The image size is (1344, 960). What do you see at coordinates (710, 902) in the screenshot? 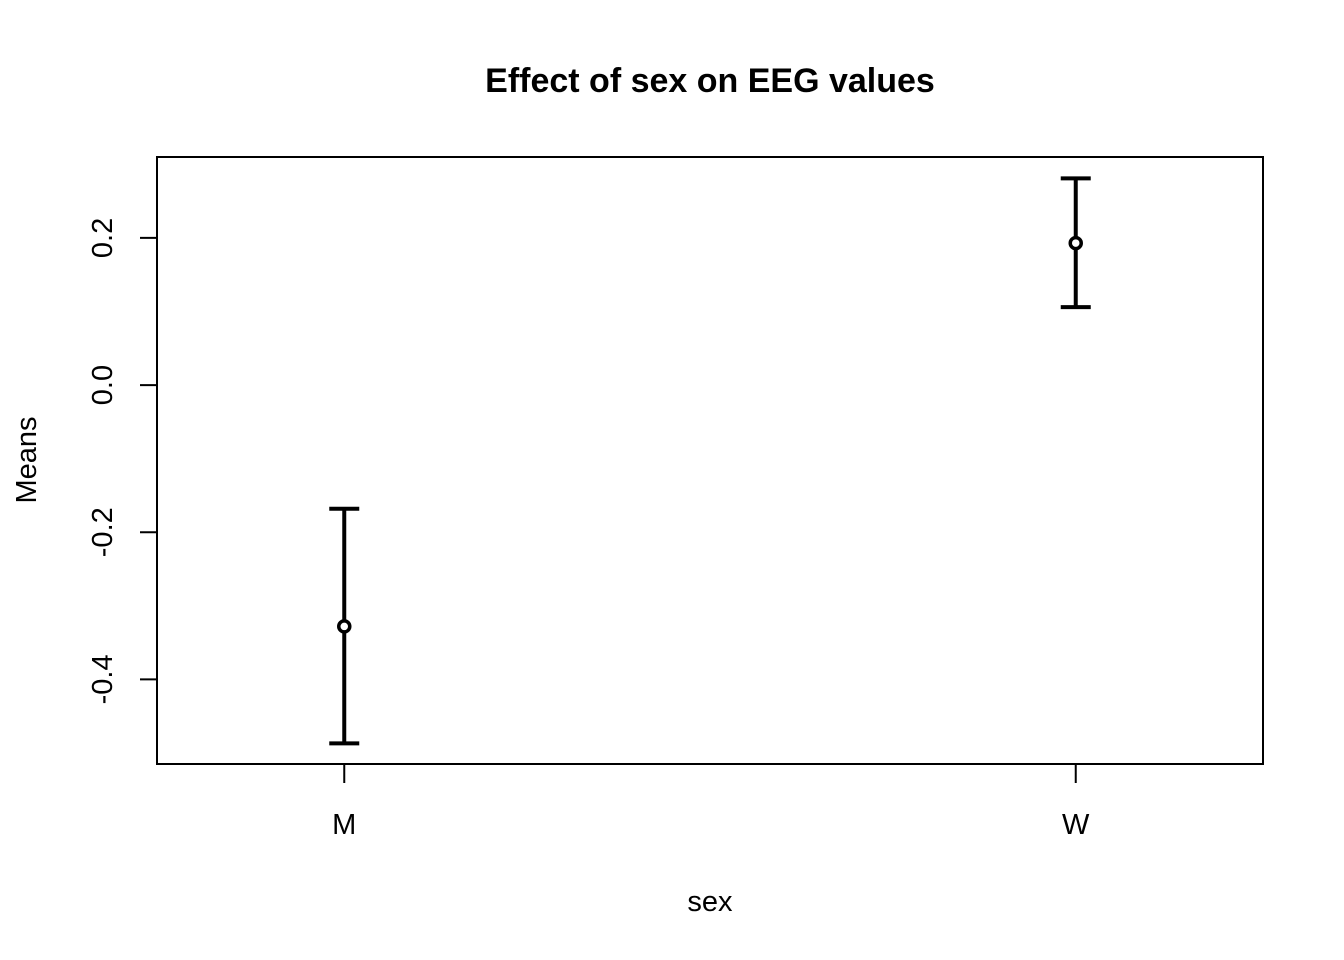
I see `x-axis-label: sex` at bounding box center [710, 902].